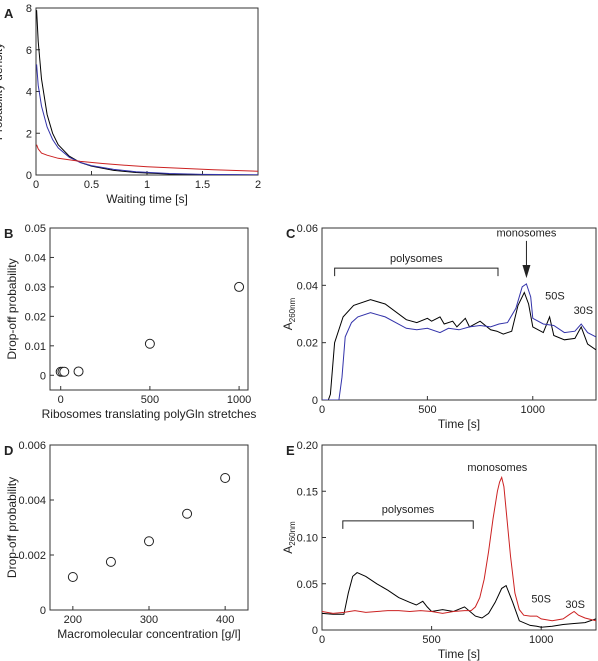 The width and height of the screenshot is (598, 661). What do you see at coordinates (8, 450) in the screenshot?
I see `panel-label-d: D` at bounding box center [8, 450].